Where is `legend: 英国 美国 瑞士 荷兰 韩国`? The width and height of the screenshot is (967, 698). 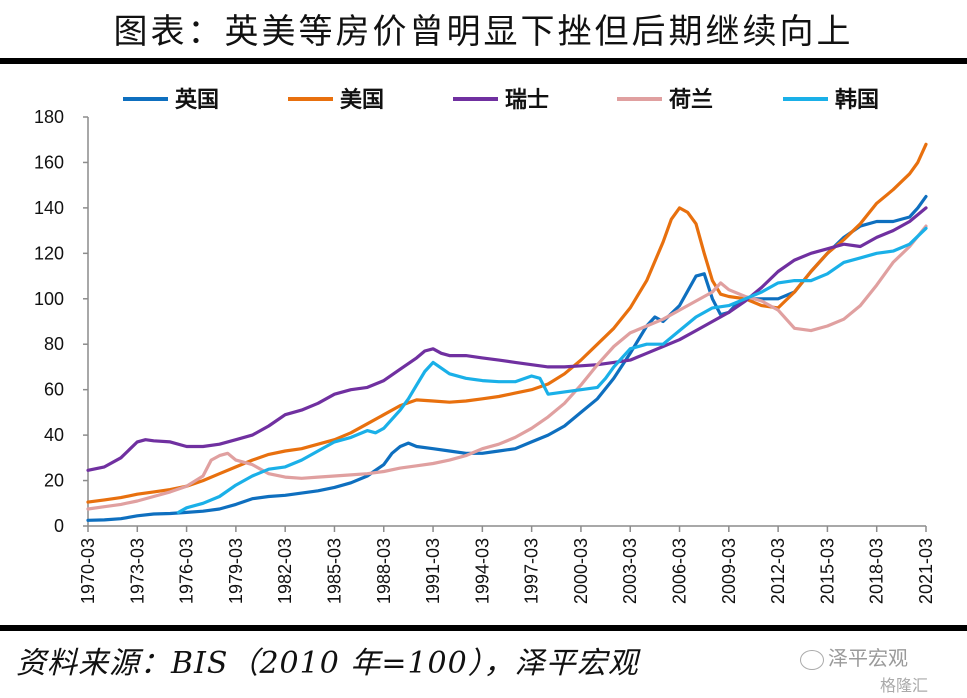
legend: 英国 美国 瑞士 荷兰 韩国 is located at coordinates (501, 100).